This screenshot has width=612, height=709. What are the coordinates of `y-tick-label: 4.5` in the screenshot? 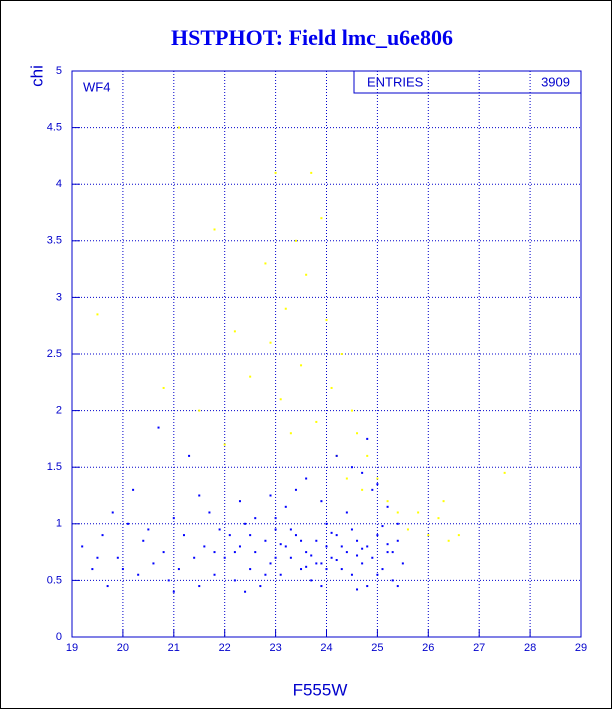 It's located at (54, 128).